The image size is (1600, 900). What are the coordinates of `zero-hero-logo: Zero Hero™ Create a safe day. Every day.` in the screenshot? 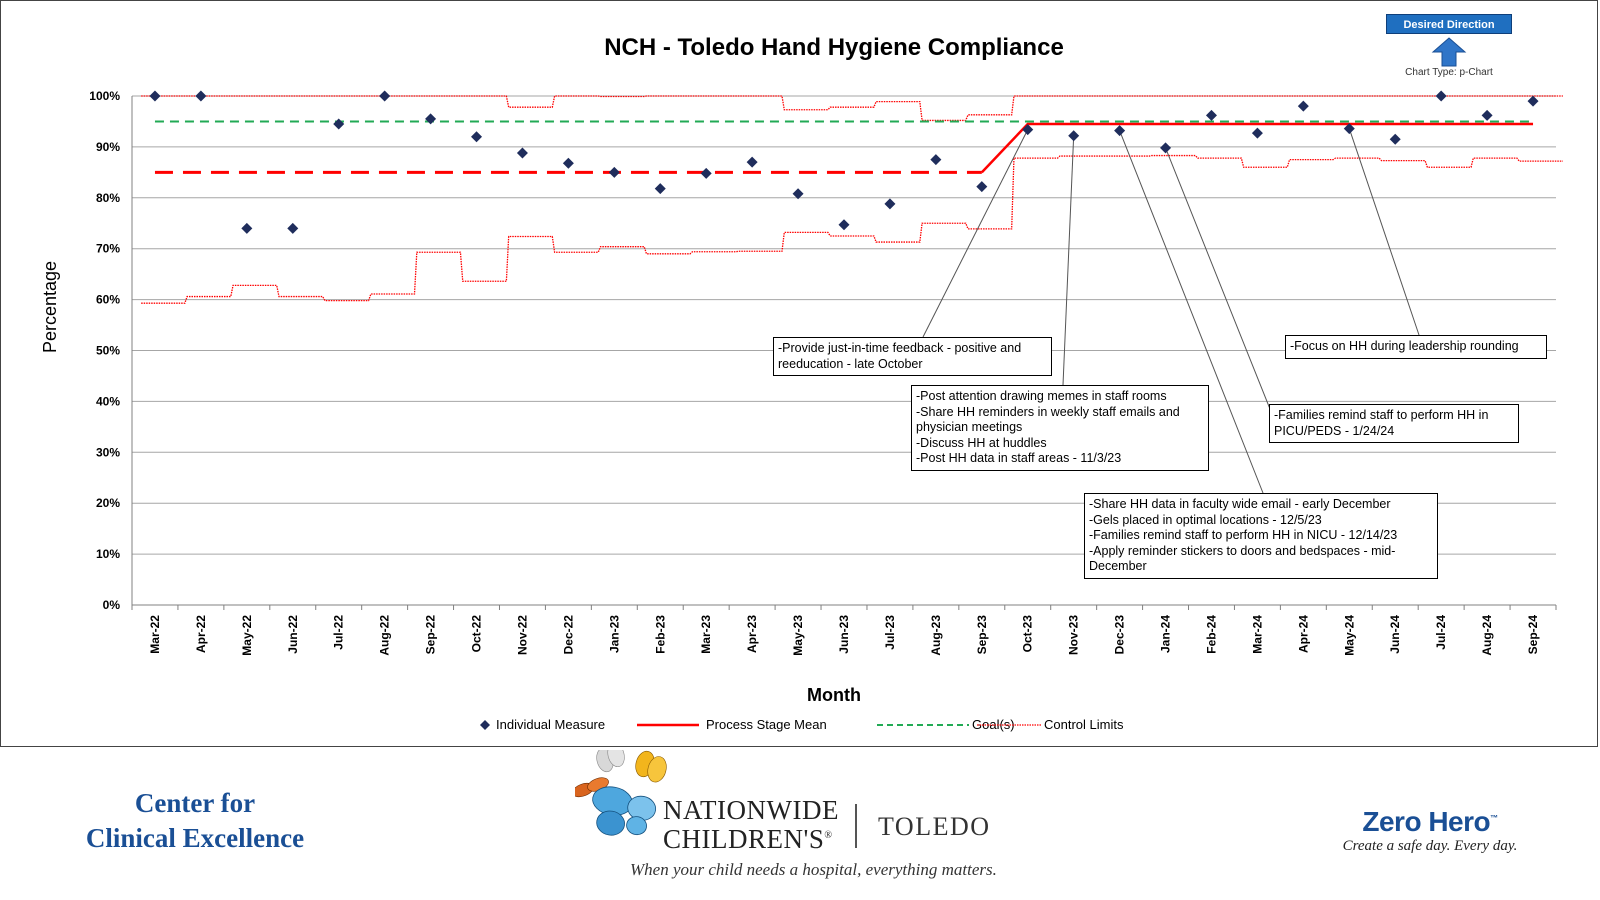 It's located at (1430, 830).